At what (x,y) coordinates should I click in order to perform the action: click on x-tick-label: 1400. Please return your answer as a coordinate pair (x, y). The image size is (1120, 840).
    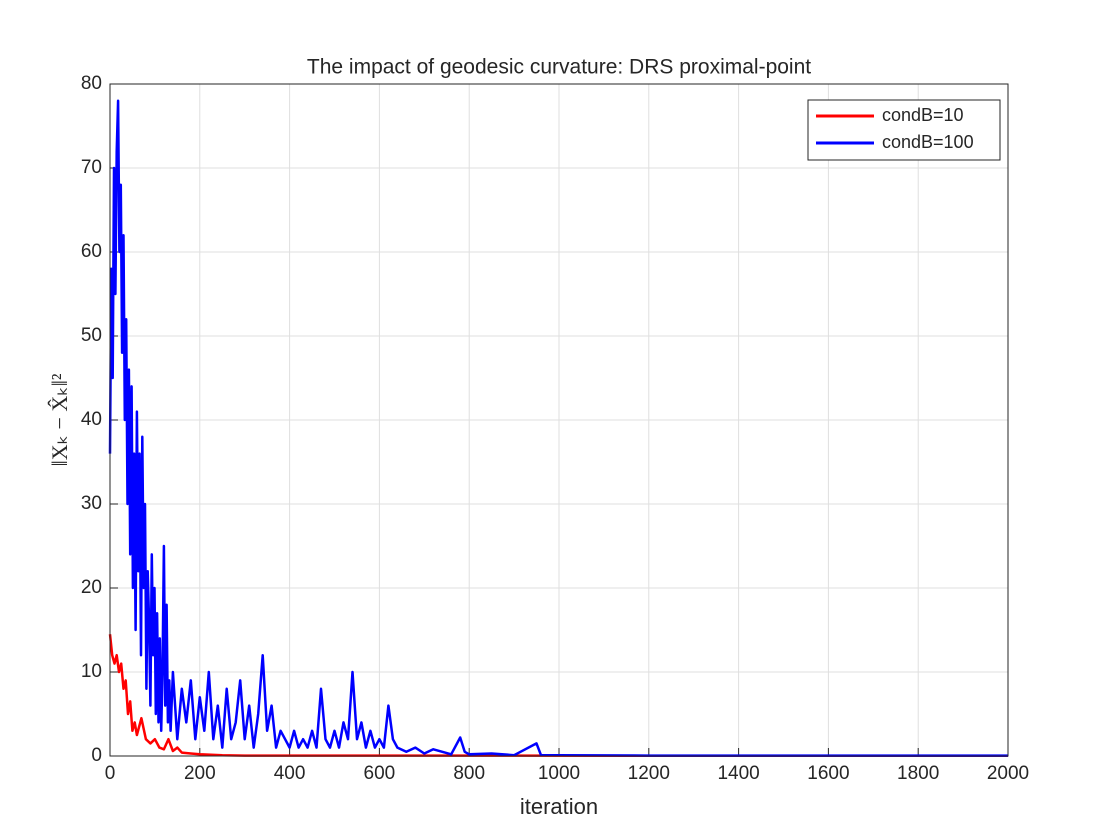
    Looking at the image, I should click on (738, 773).